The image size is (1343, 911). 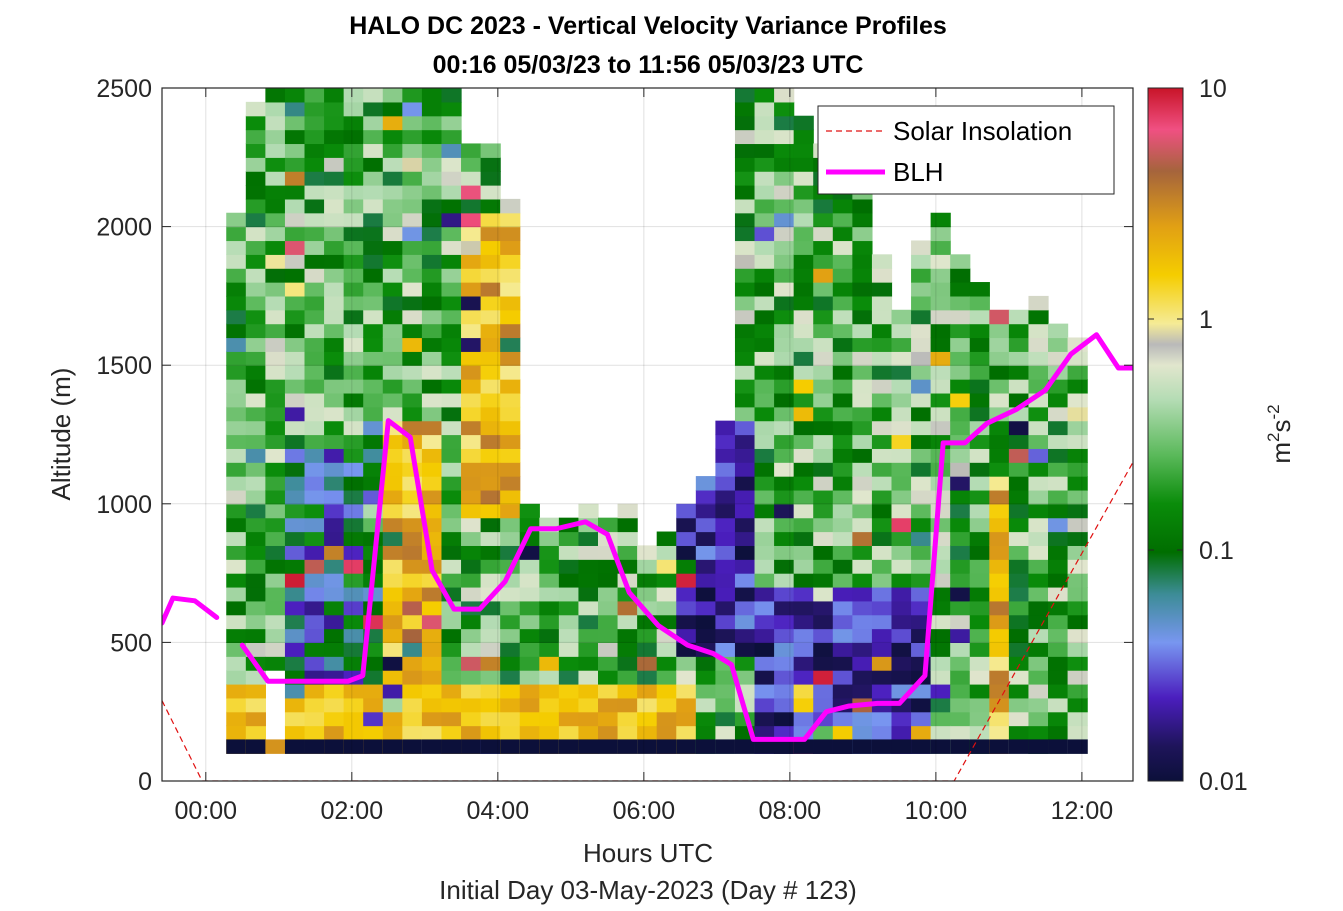 I want to click on colorbar-label-m: m, so click(x=1281, y=453).